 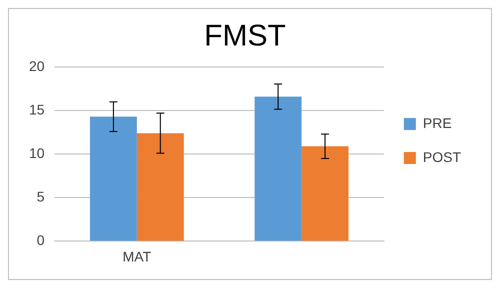 I want to click on legend-label: POST, so click(x=442, y=156).